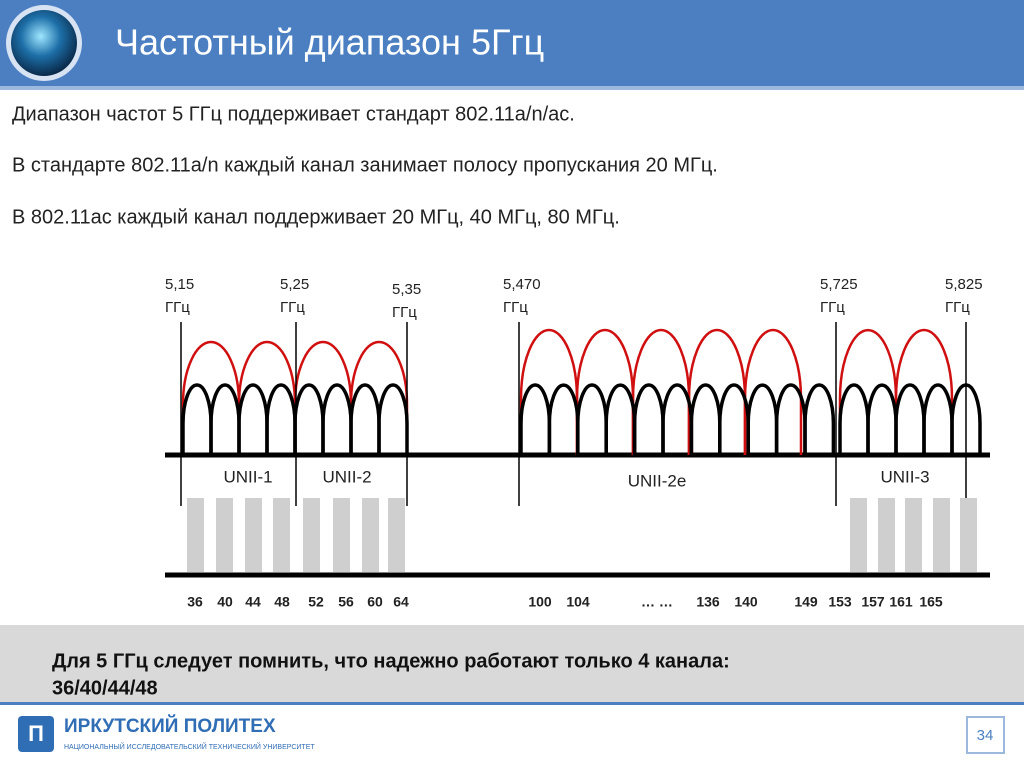 The image size is (1024, 767). I want to click on frequency-value: 5,725, so click(839, 284).